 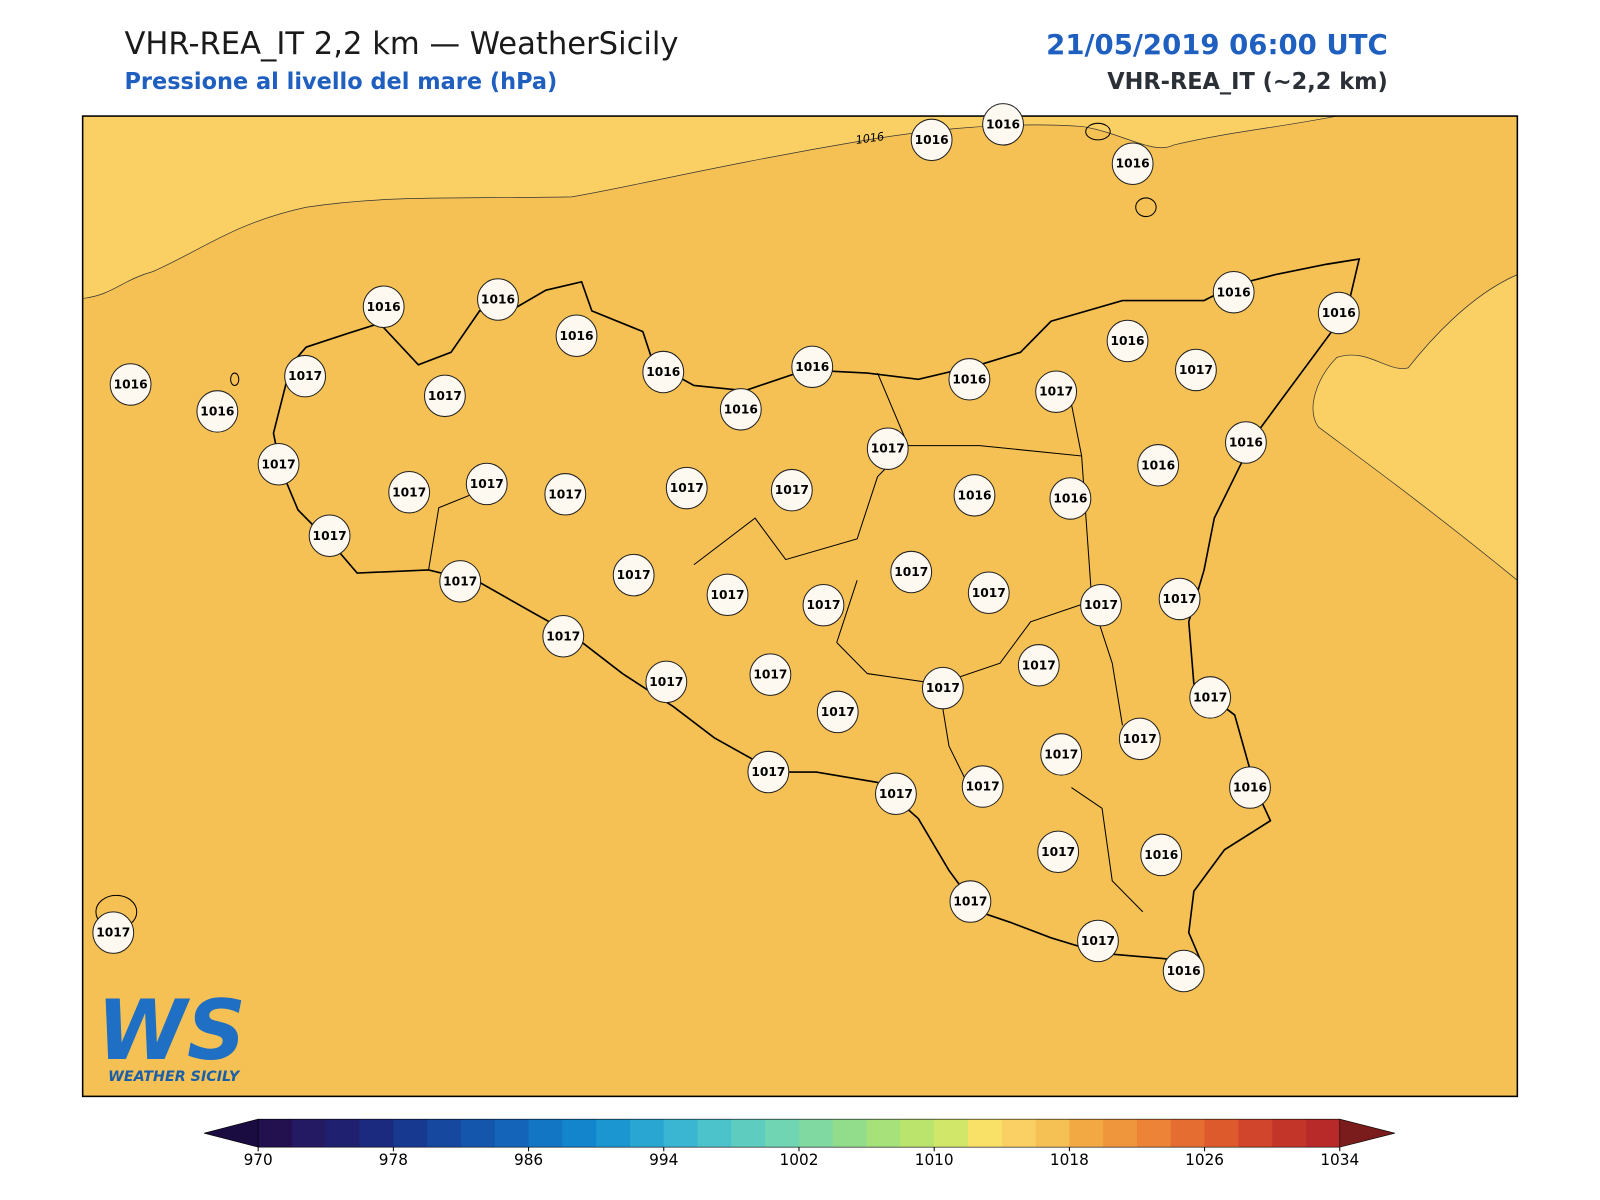 I want to click on colorbar-tick-label: 978, so click(x=393, y=1160).